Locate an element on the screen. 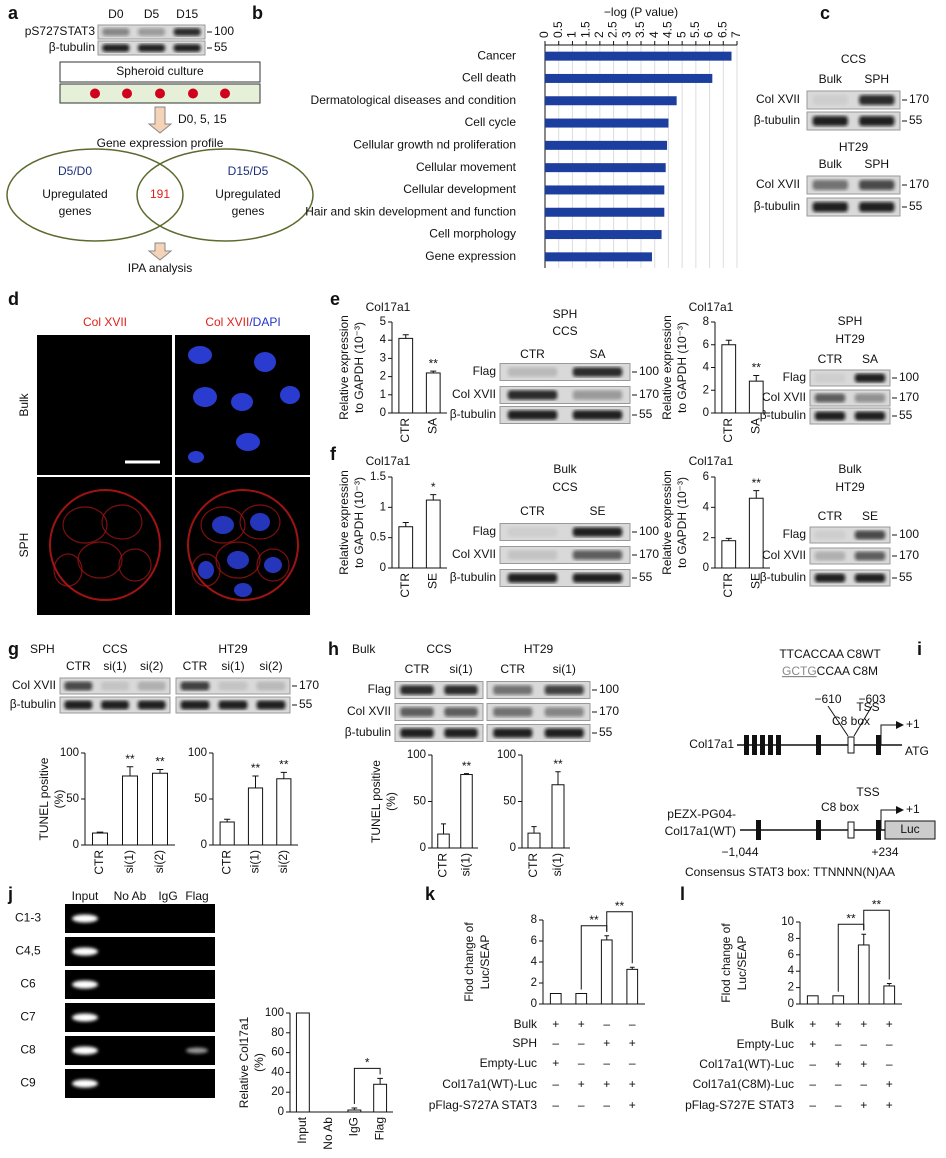  y-tick-label: 8 is located at coordinates (534, 920).